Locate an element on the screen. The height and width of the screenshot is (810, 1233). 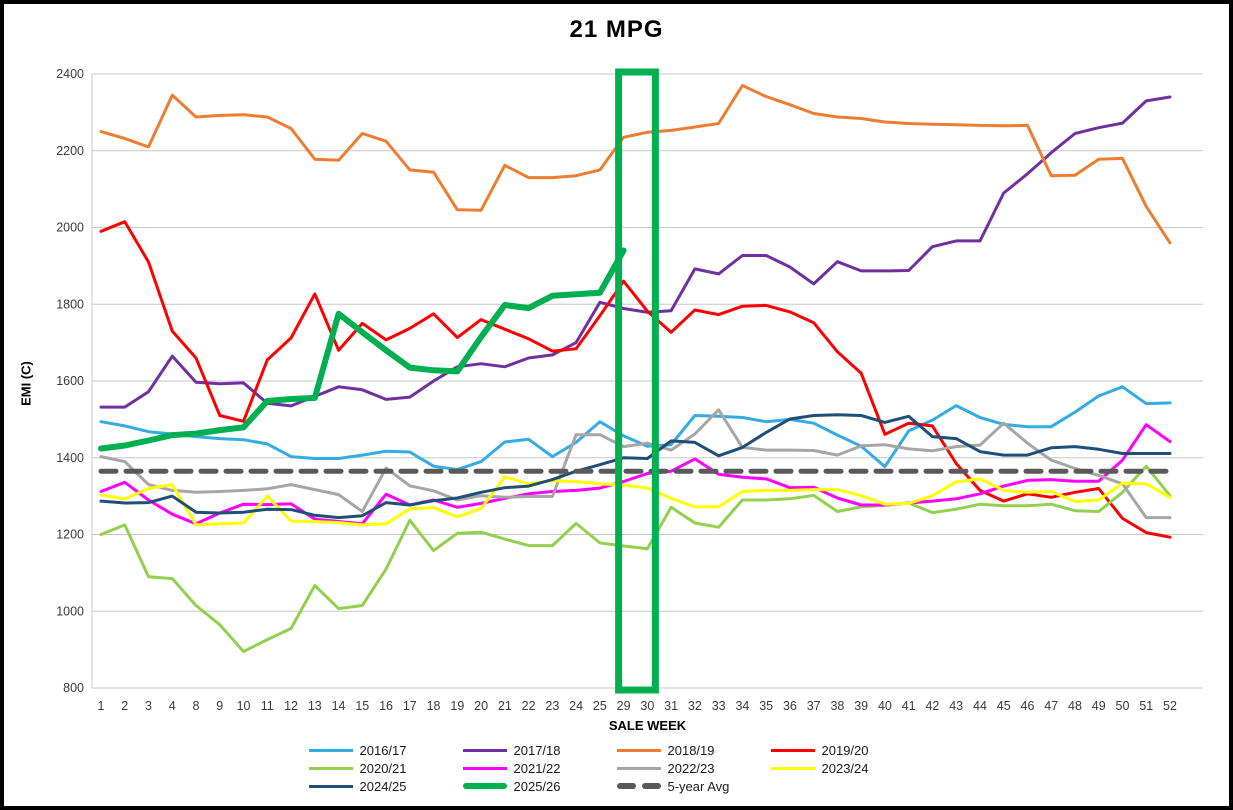
x-tick-label: 13 is located at coordinates (315, 706).